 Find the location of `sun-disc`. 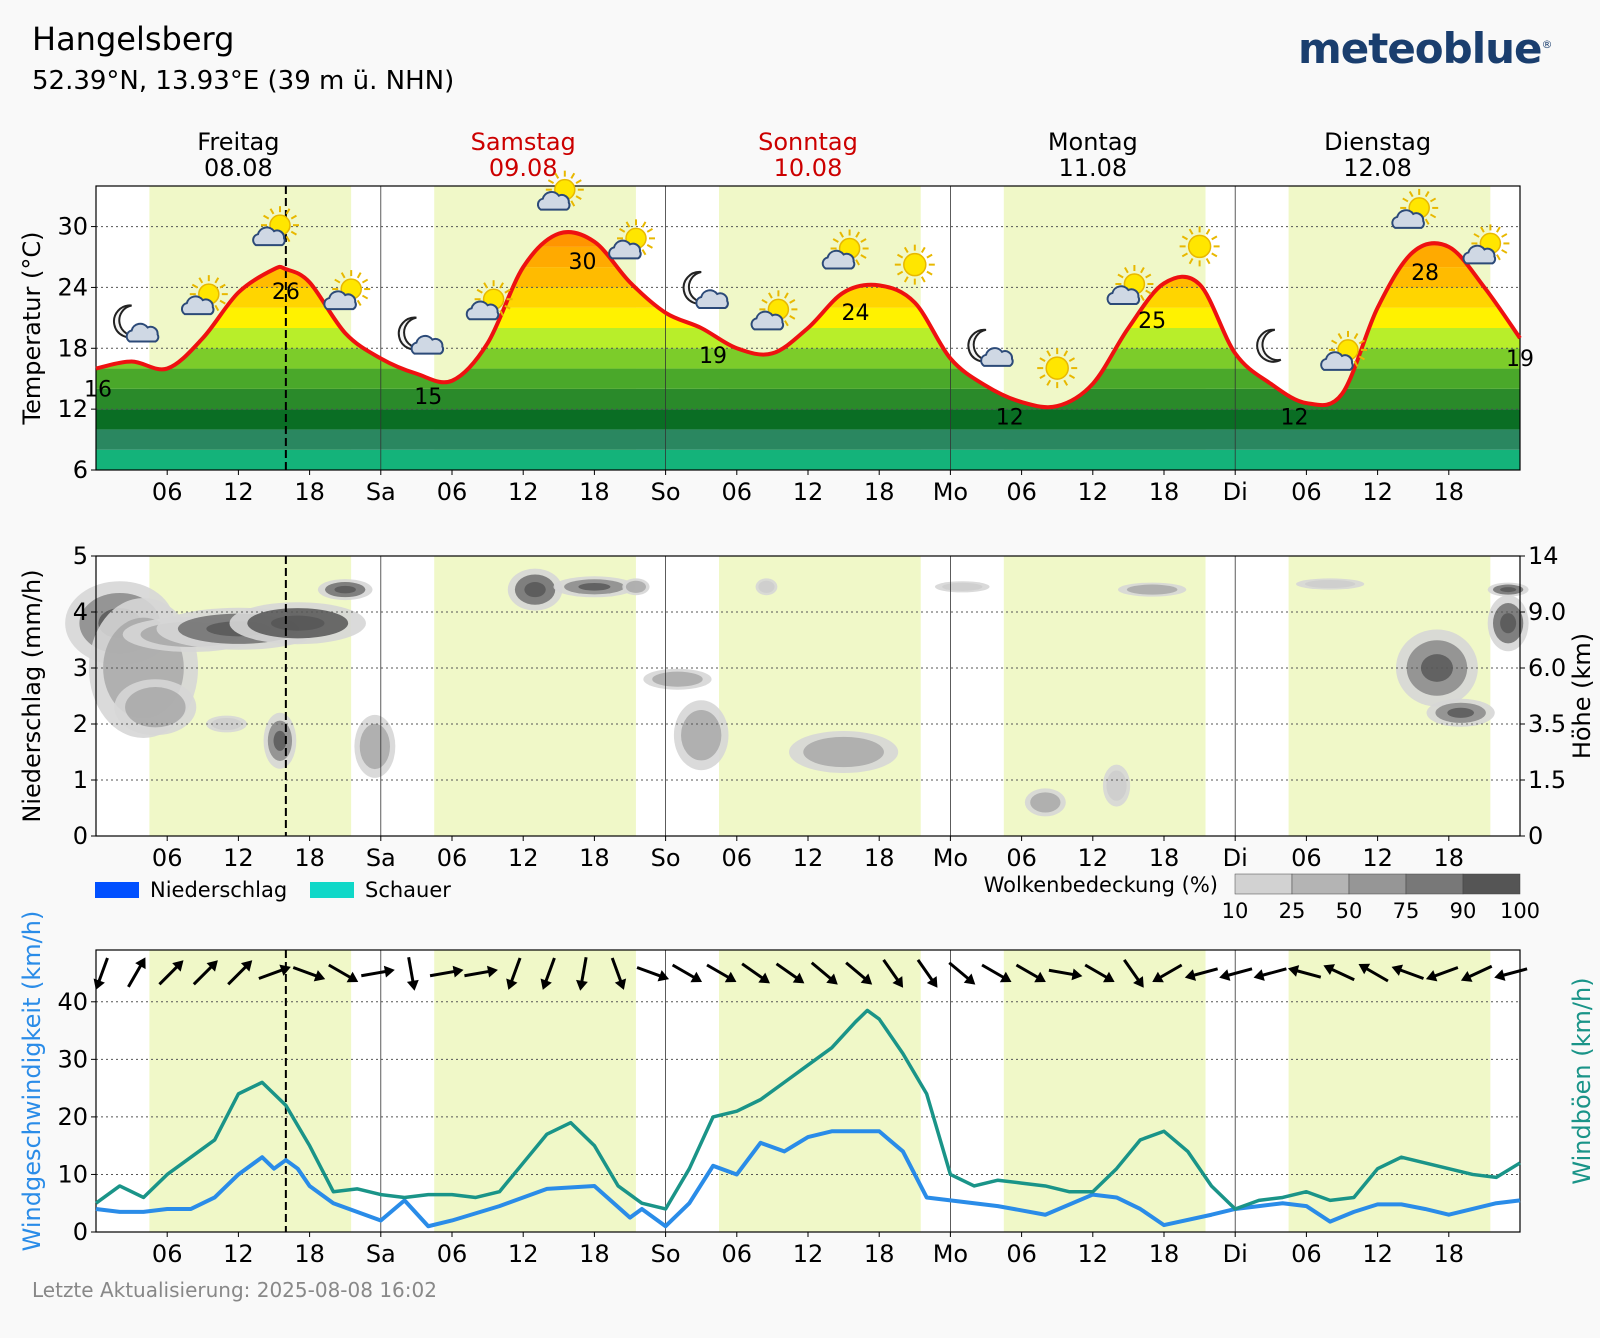

sun-disc is located at coordinates (1199, 246).